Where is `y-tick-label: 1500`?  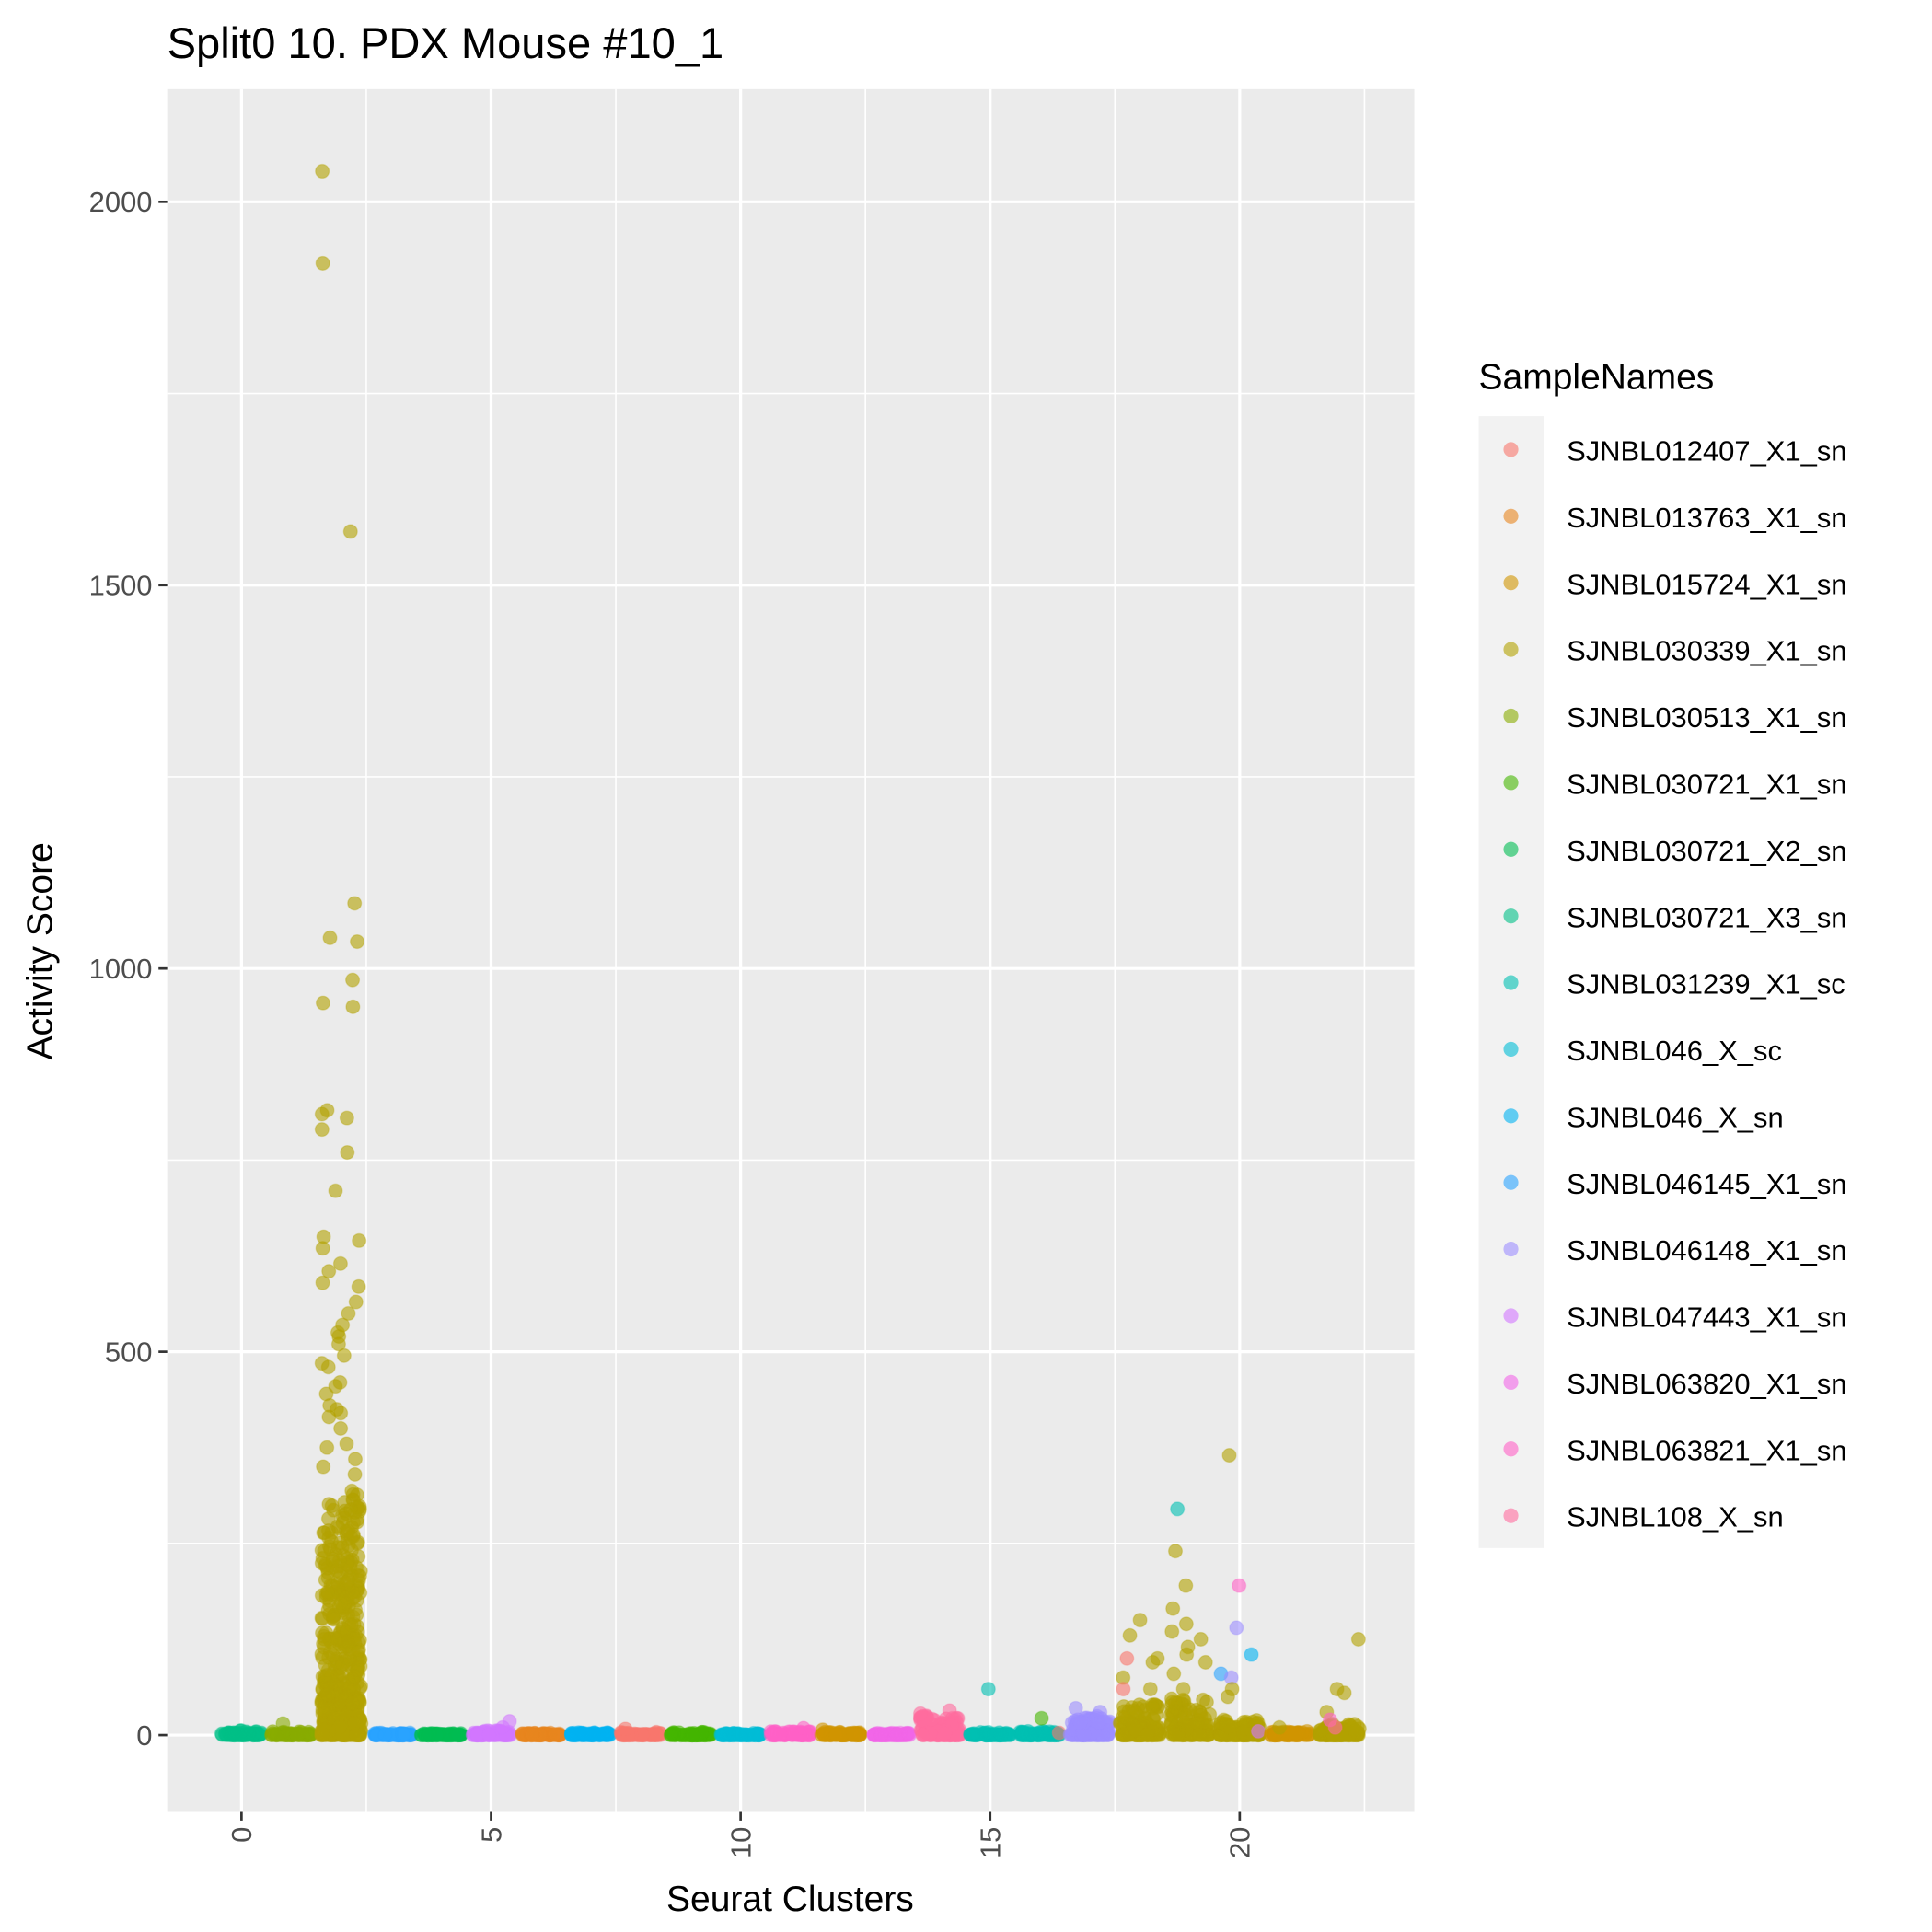
y-tick-label: 1500 is located at coordinates (121, 586).